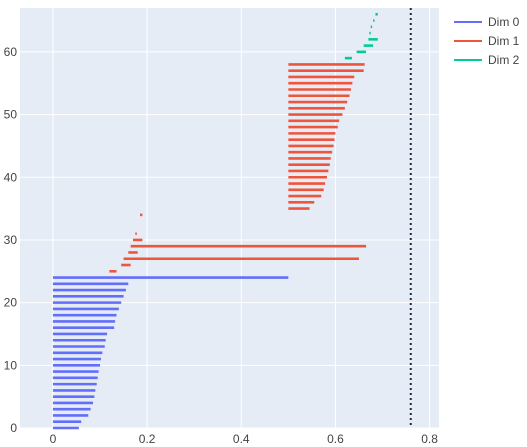 The width and height of the screenshot is (527, 447). Describe the element at coordinates (53, 439) in the screenshot. I see `x-tick-label: 0` at that location.